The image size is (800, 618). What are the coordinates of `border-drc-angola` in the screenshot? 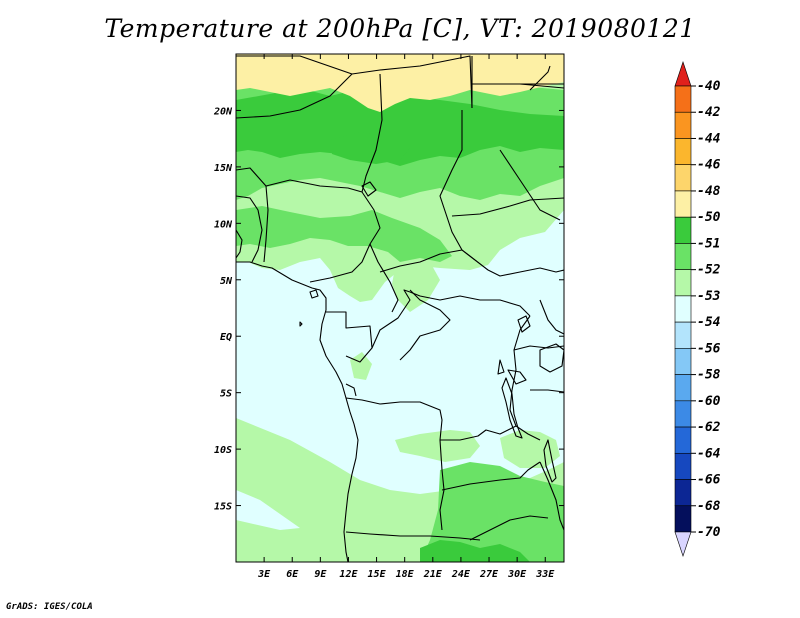 It's located at (431, 419).